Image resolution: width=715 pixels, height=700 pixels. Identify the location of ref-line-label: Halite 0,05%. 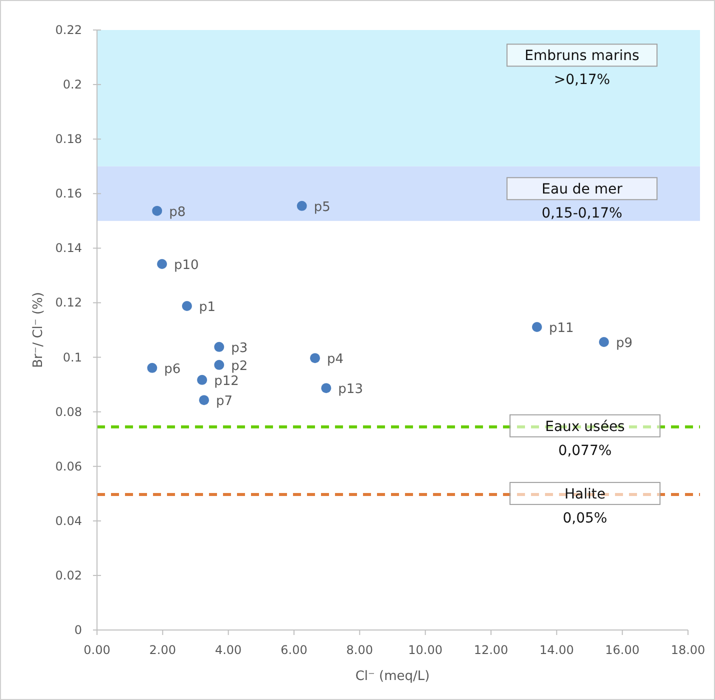
(585, 506).